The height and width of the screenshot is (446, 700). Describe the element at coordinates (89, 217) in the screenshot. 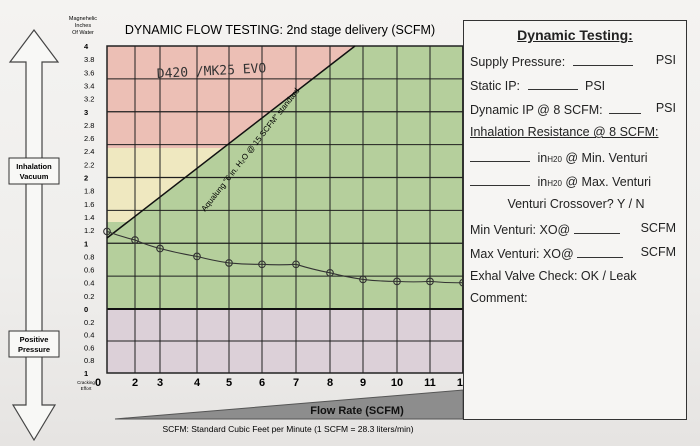

I see `y-tick-label: 1.4` at that location.